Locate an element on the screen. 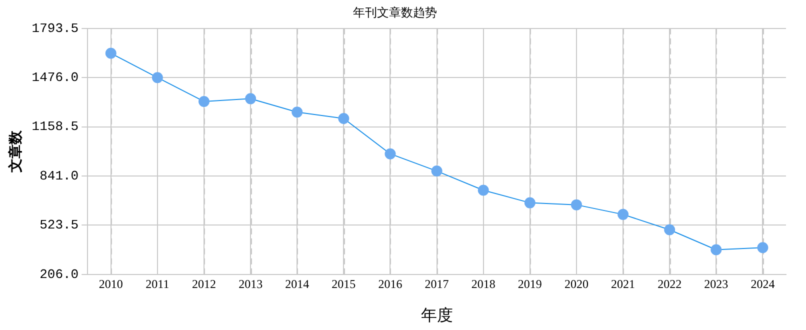 This screenshot has width=806, height=330. x-tick-label: 2023 is located at coordinates (716, 283).